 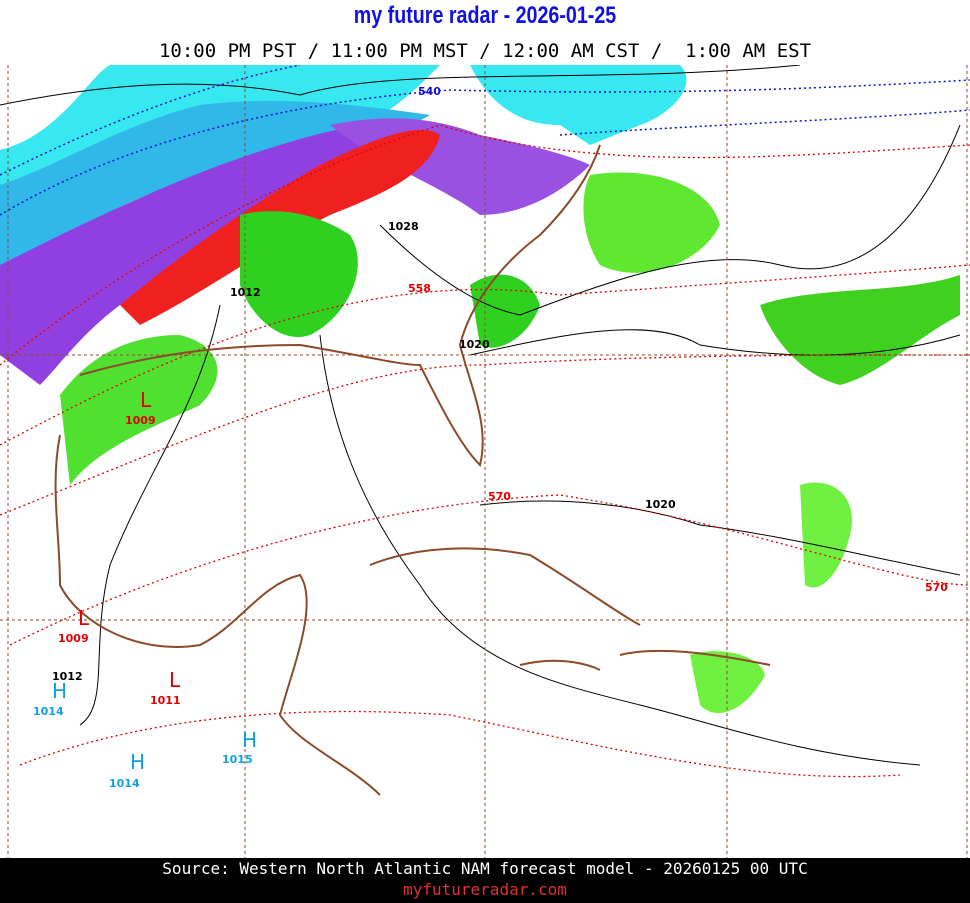 I want to click on label: 540, so click(x=429, y=91).